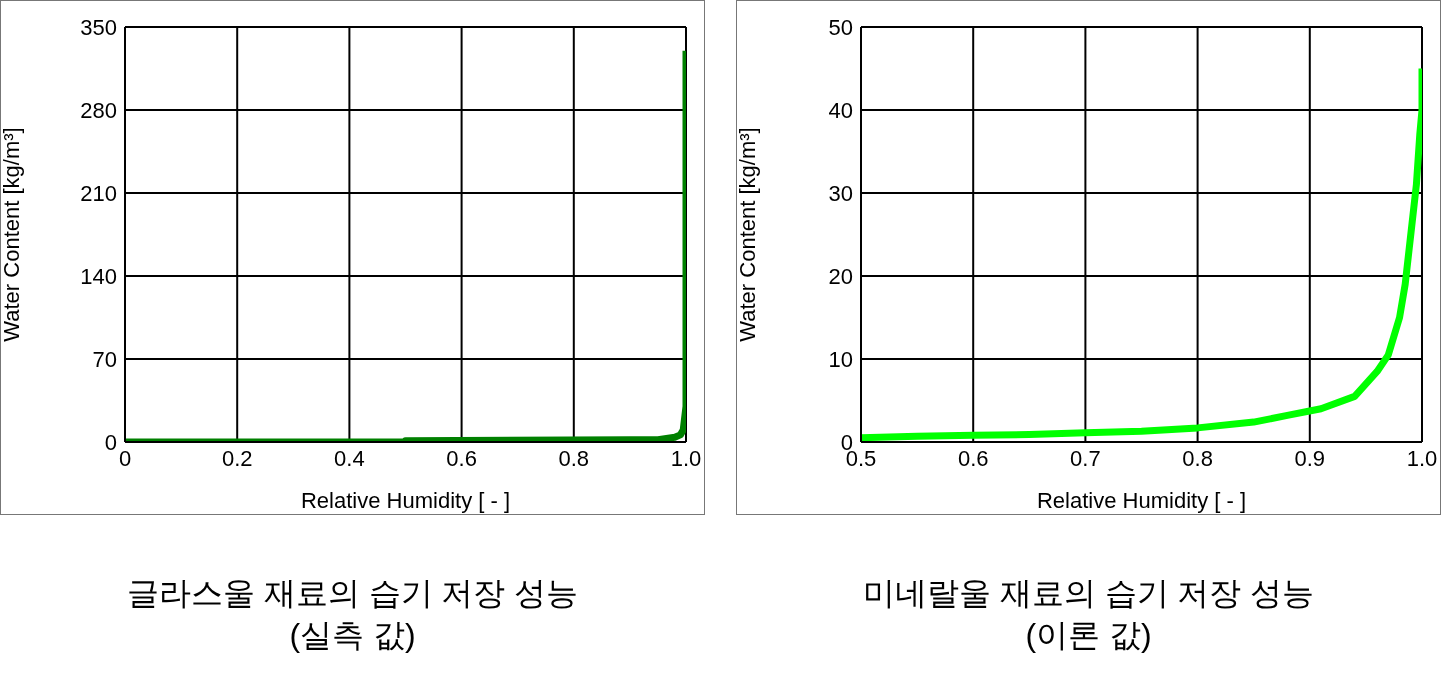 The image size is (1451, 685). What do you see at coordinates (840, 276) in the screenshot?
I see `y-tick-label: 20` at bounding box center [840, 276].